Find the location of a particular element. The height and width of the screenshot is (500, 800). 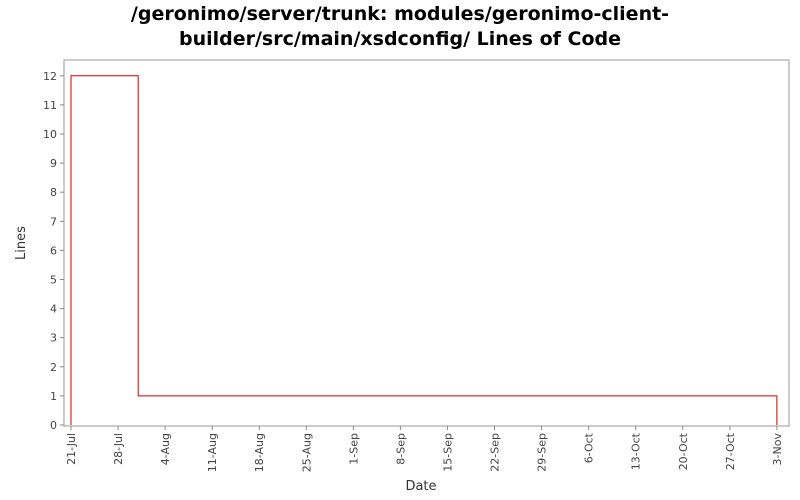

x-tick-label-25-Aug: 25-Aug is located at coordinates (306, 452).